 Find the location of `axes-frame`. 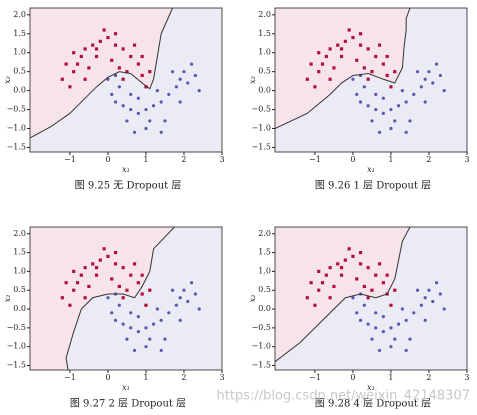

axes-frame is located at coordinates (126, 298).